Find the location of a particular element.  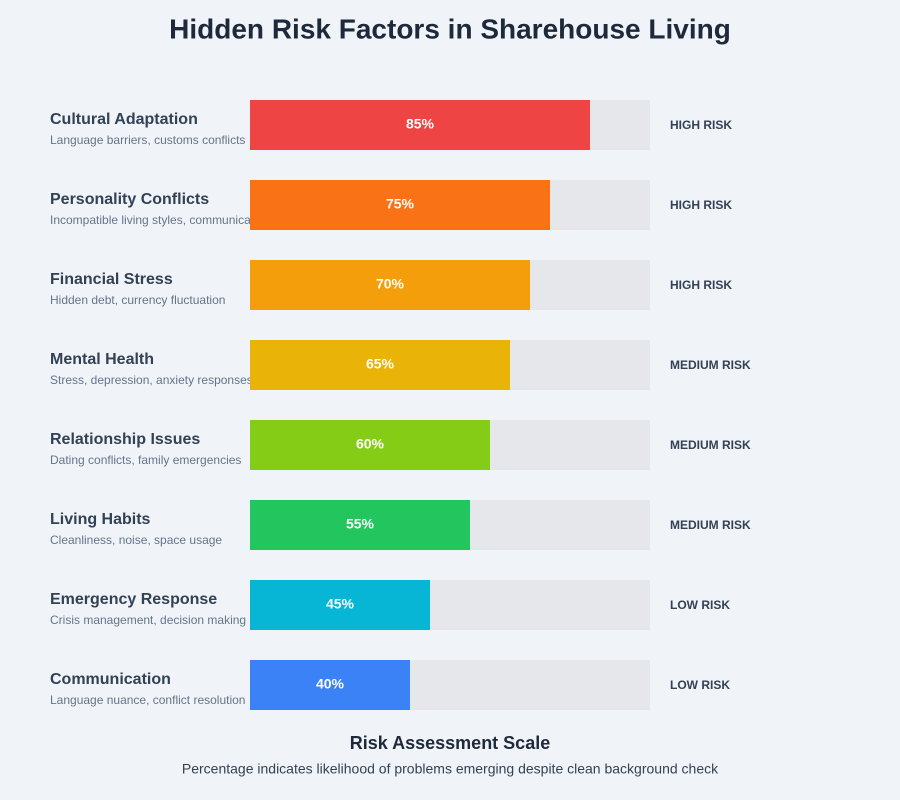

value-label: 40% is located at coordinates (330, 684).